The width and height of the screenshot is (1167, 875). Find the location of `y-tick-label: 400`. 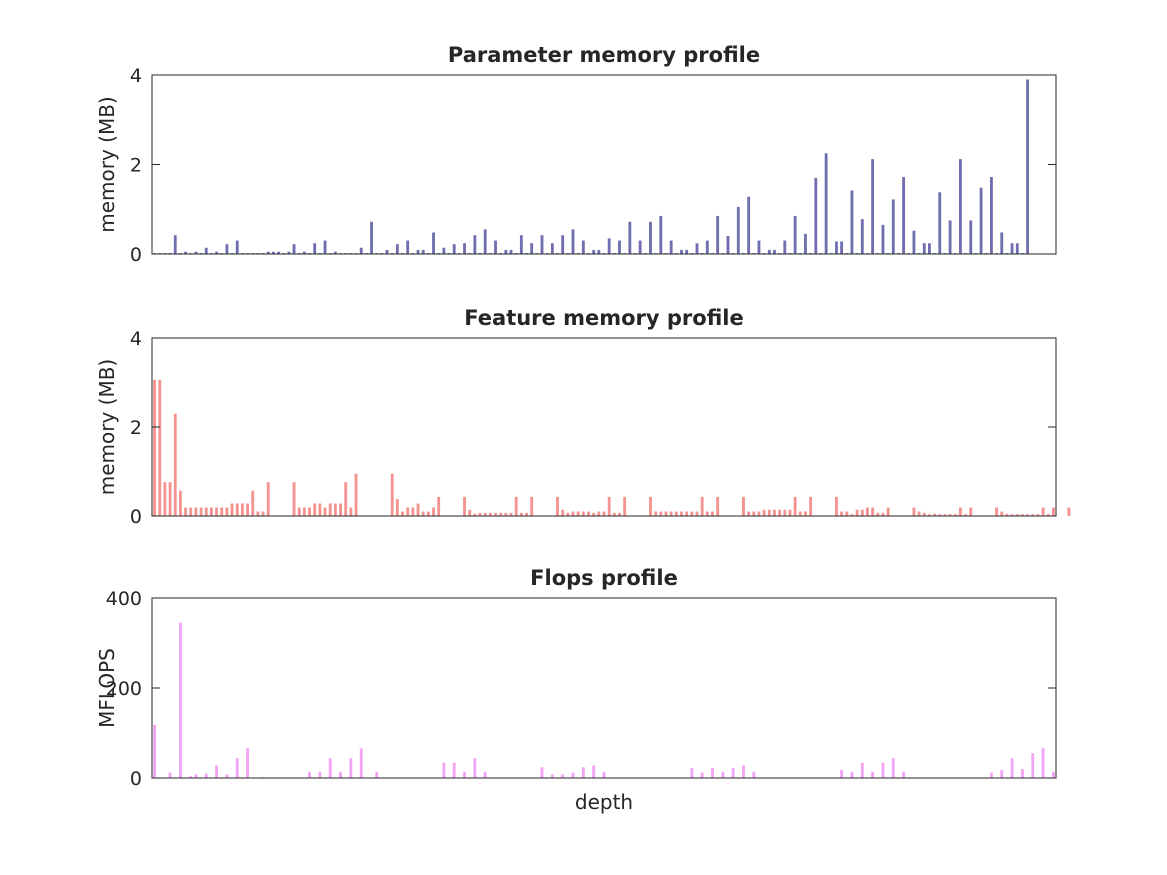

y-tick-label: 400 is located at coordinates (124, 599).